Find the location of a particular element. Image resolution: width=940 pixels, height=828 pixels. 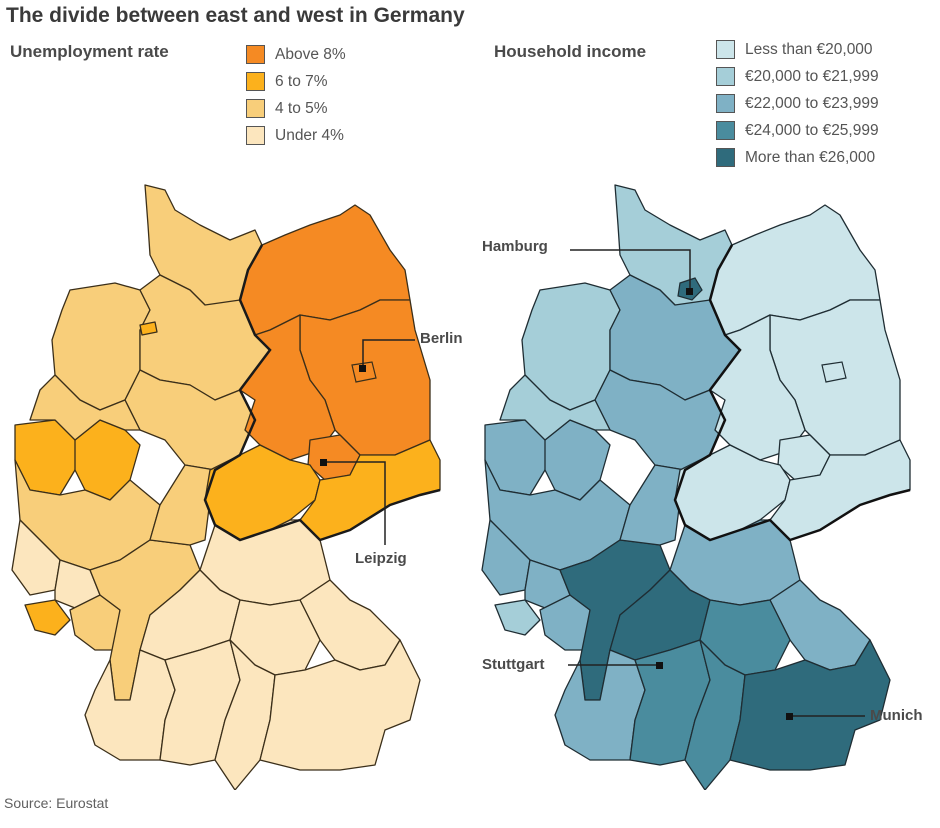

city-label-stuttgart: Stuttgart is located at coordinates (513, 664).